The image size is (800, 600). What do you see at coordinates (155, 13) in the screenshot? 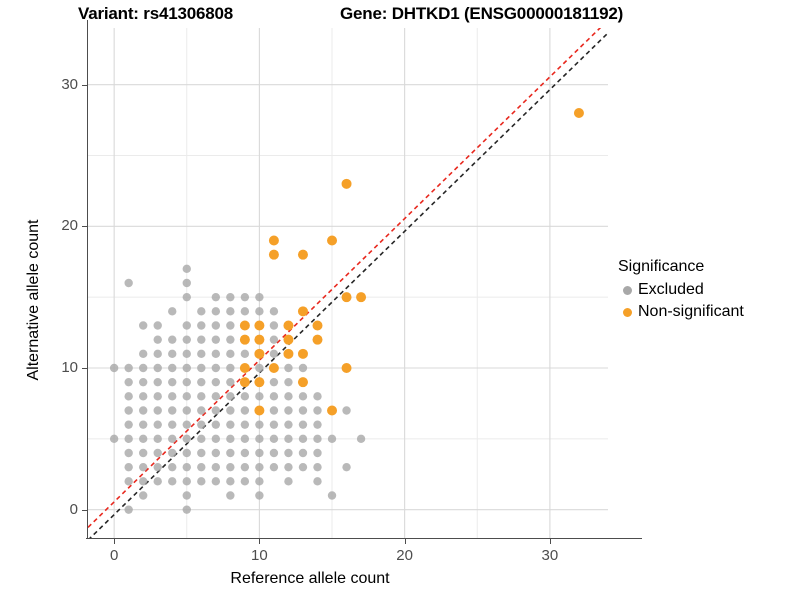
I see `variant-title: Variant: rs41306808` at bounding box center [155, 13].